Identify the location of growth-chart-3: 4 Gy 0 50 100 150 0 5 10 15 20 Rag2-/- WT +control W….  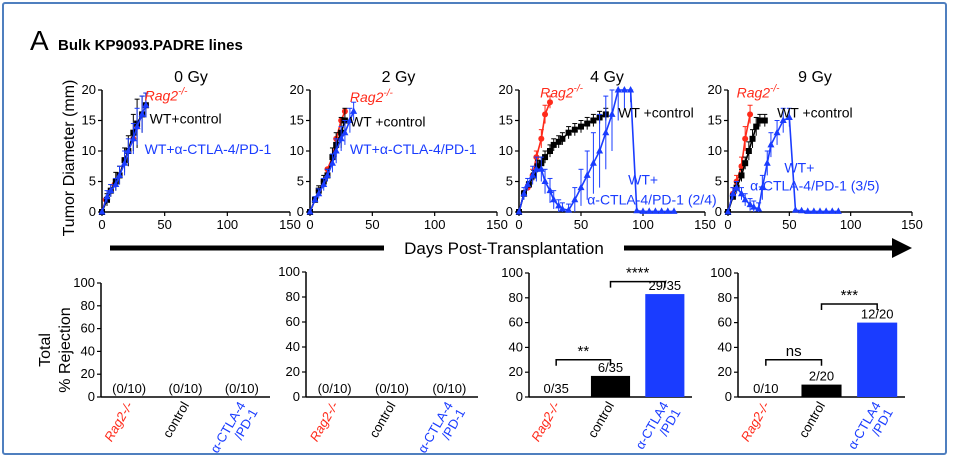
(608, 150).